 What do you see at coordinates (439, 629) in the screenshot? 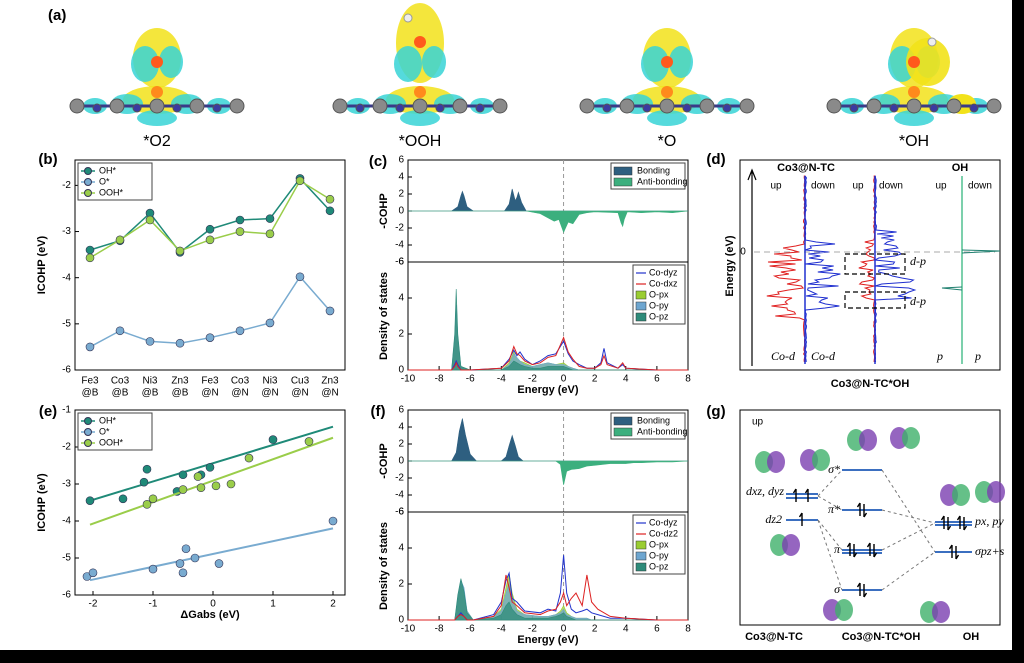
I see `x-tick-label: -8` at bounding box center [439, 629].